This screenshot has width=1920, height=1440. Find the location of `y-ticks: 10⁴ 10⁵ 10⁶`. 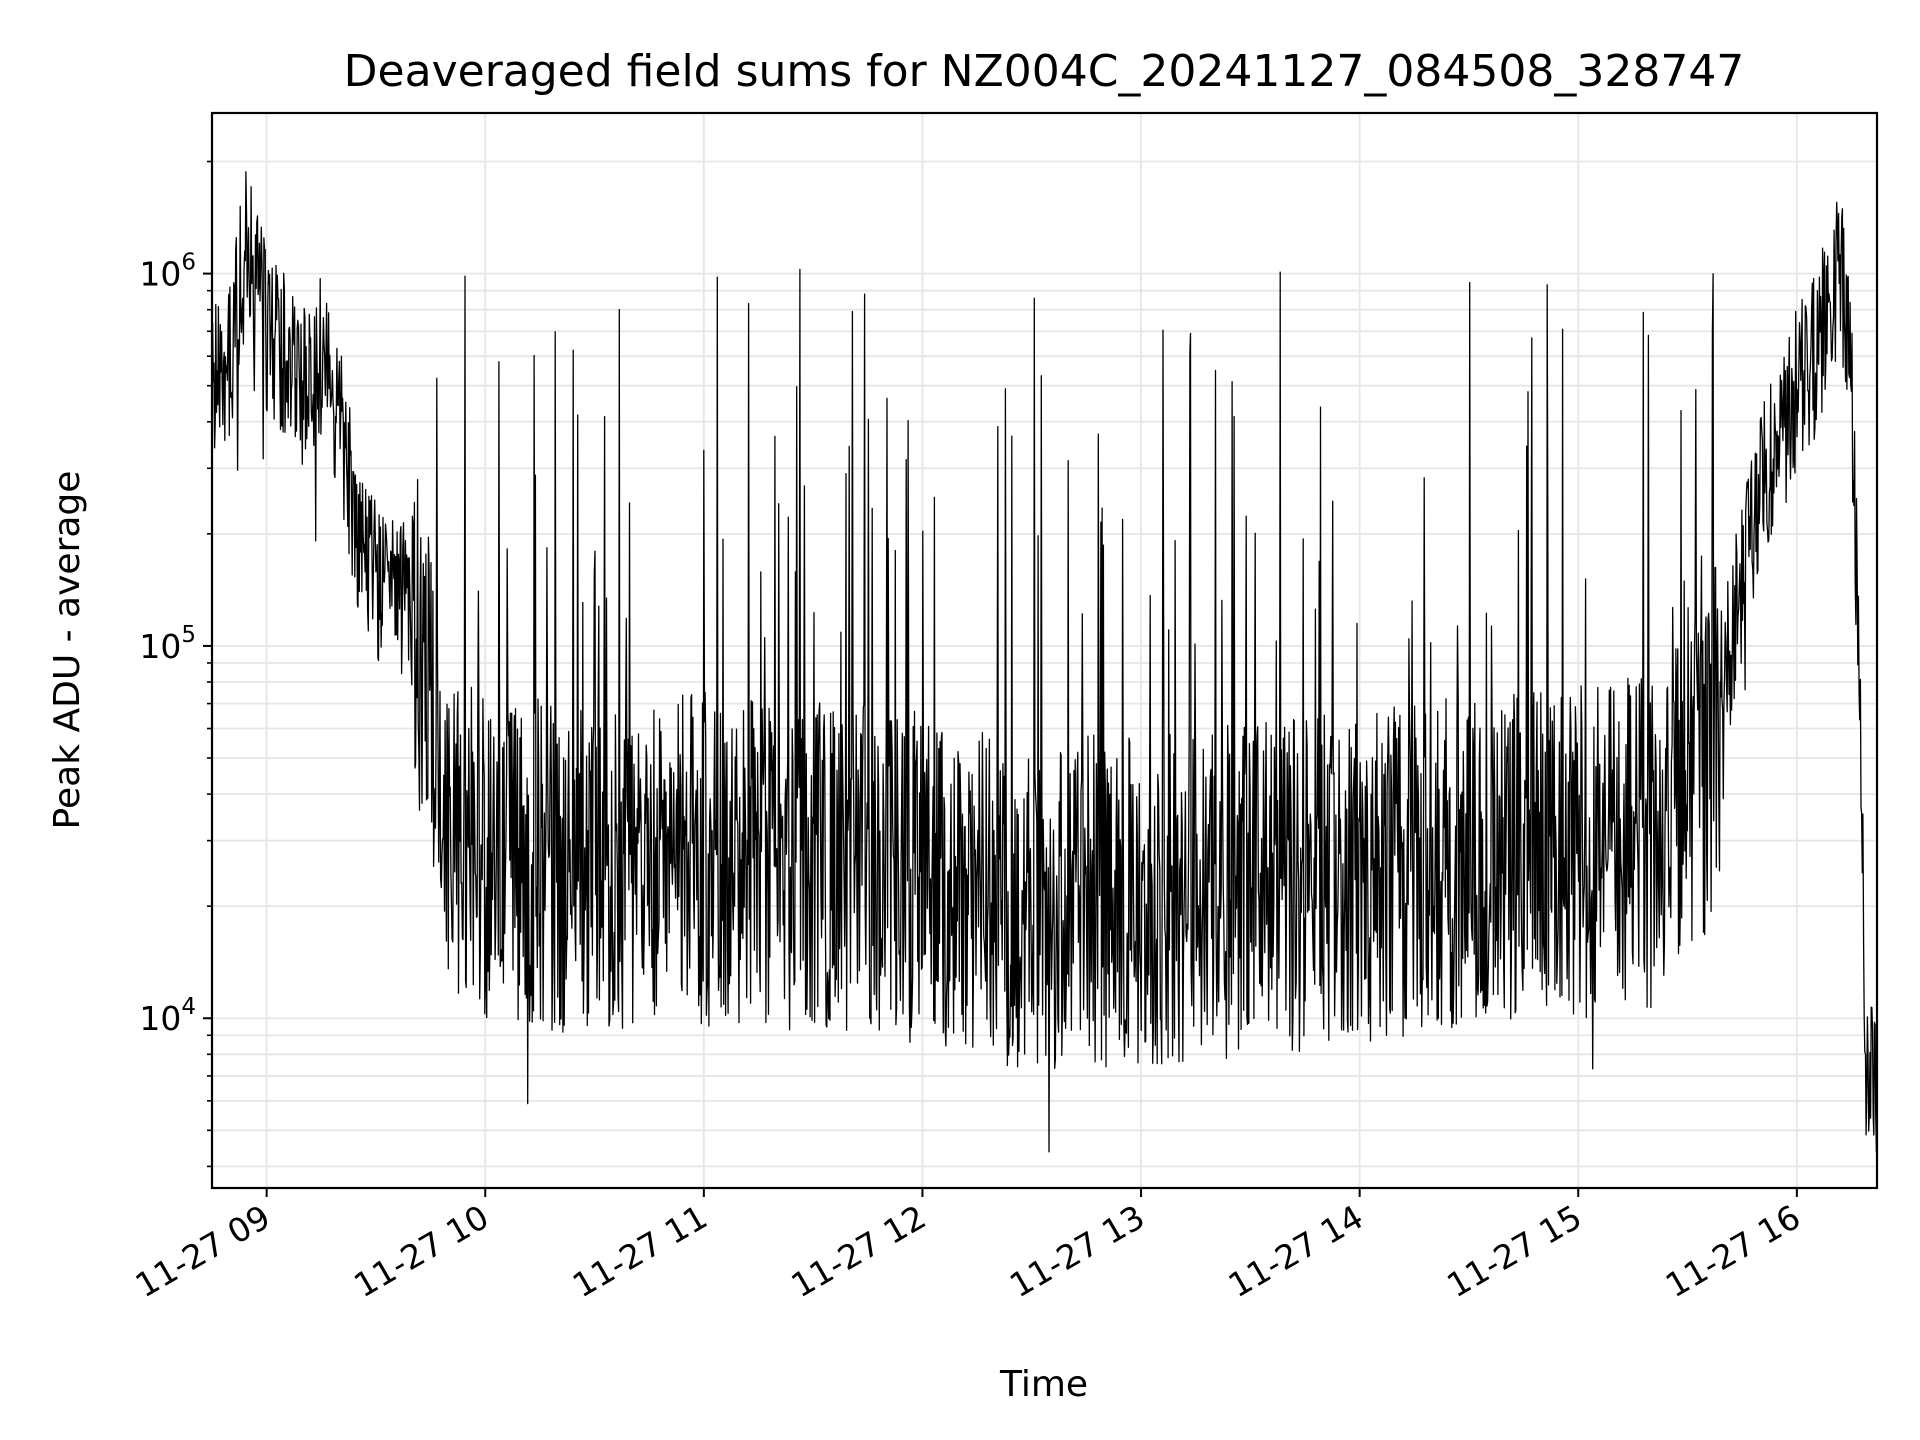

y-ticks: 10⁴ 10⁵ 10⁶ is located at coordinates (175, 664).